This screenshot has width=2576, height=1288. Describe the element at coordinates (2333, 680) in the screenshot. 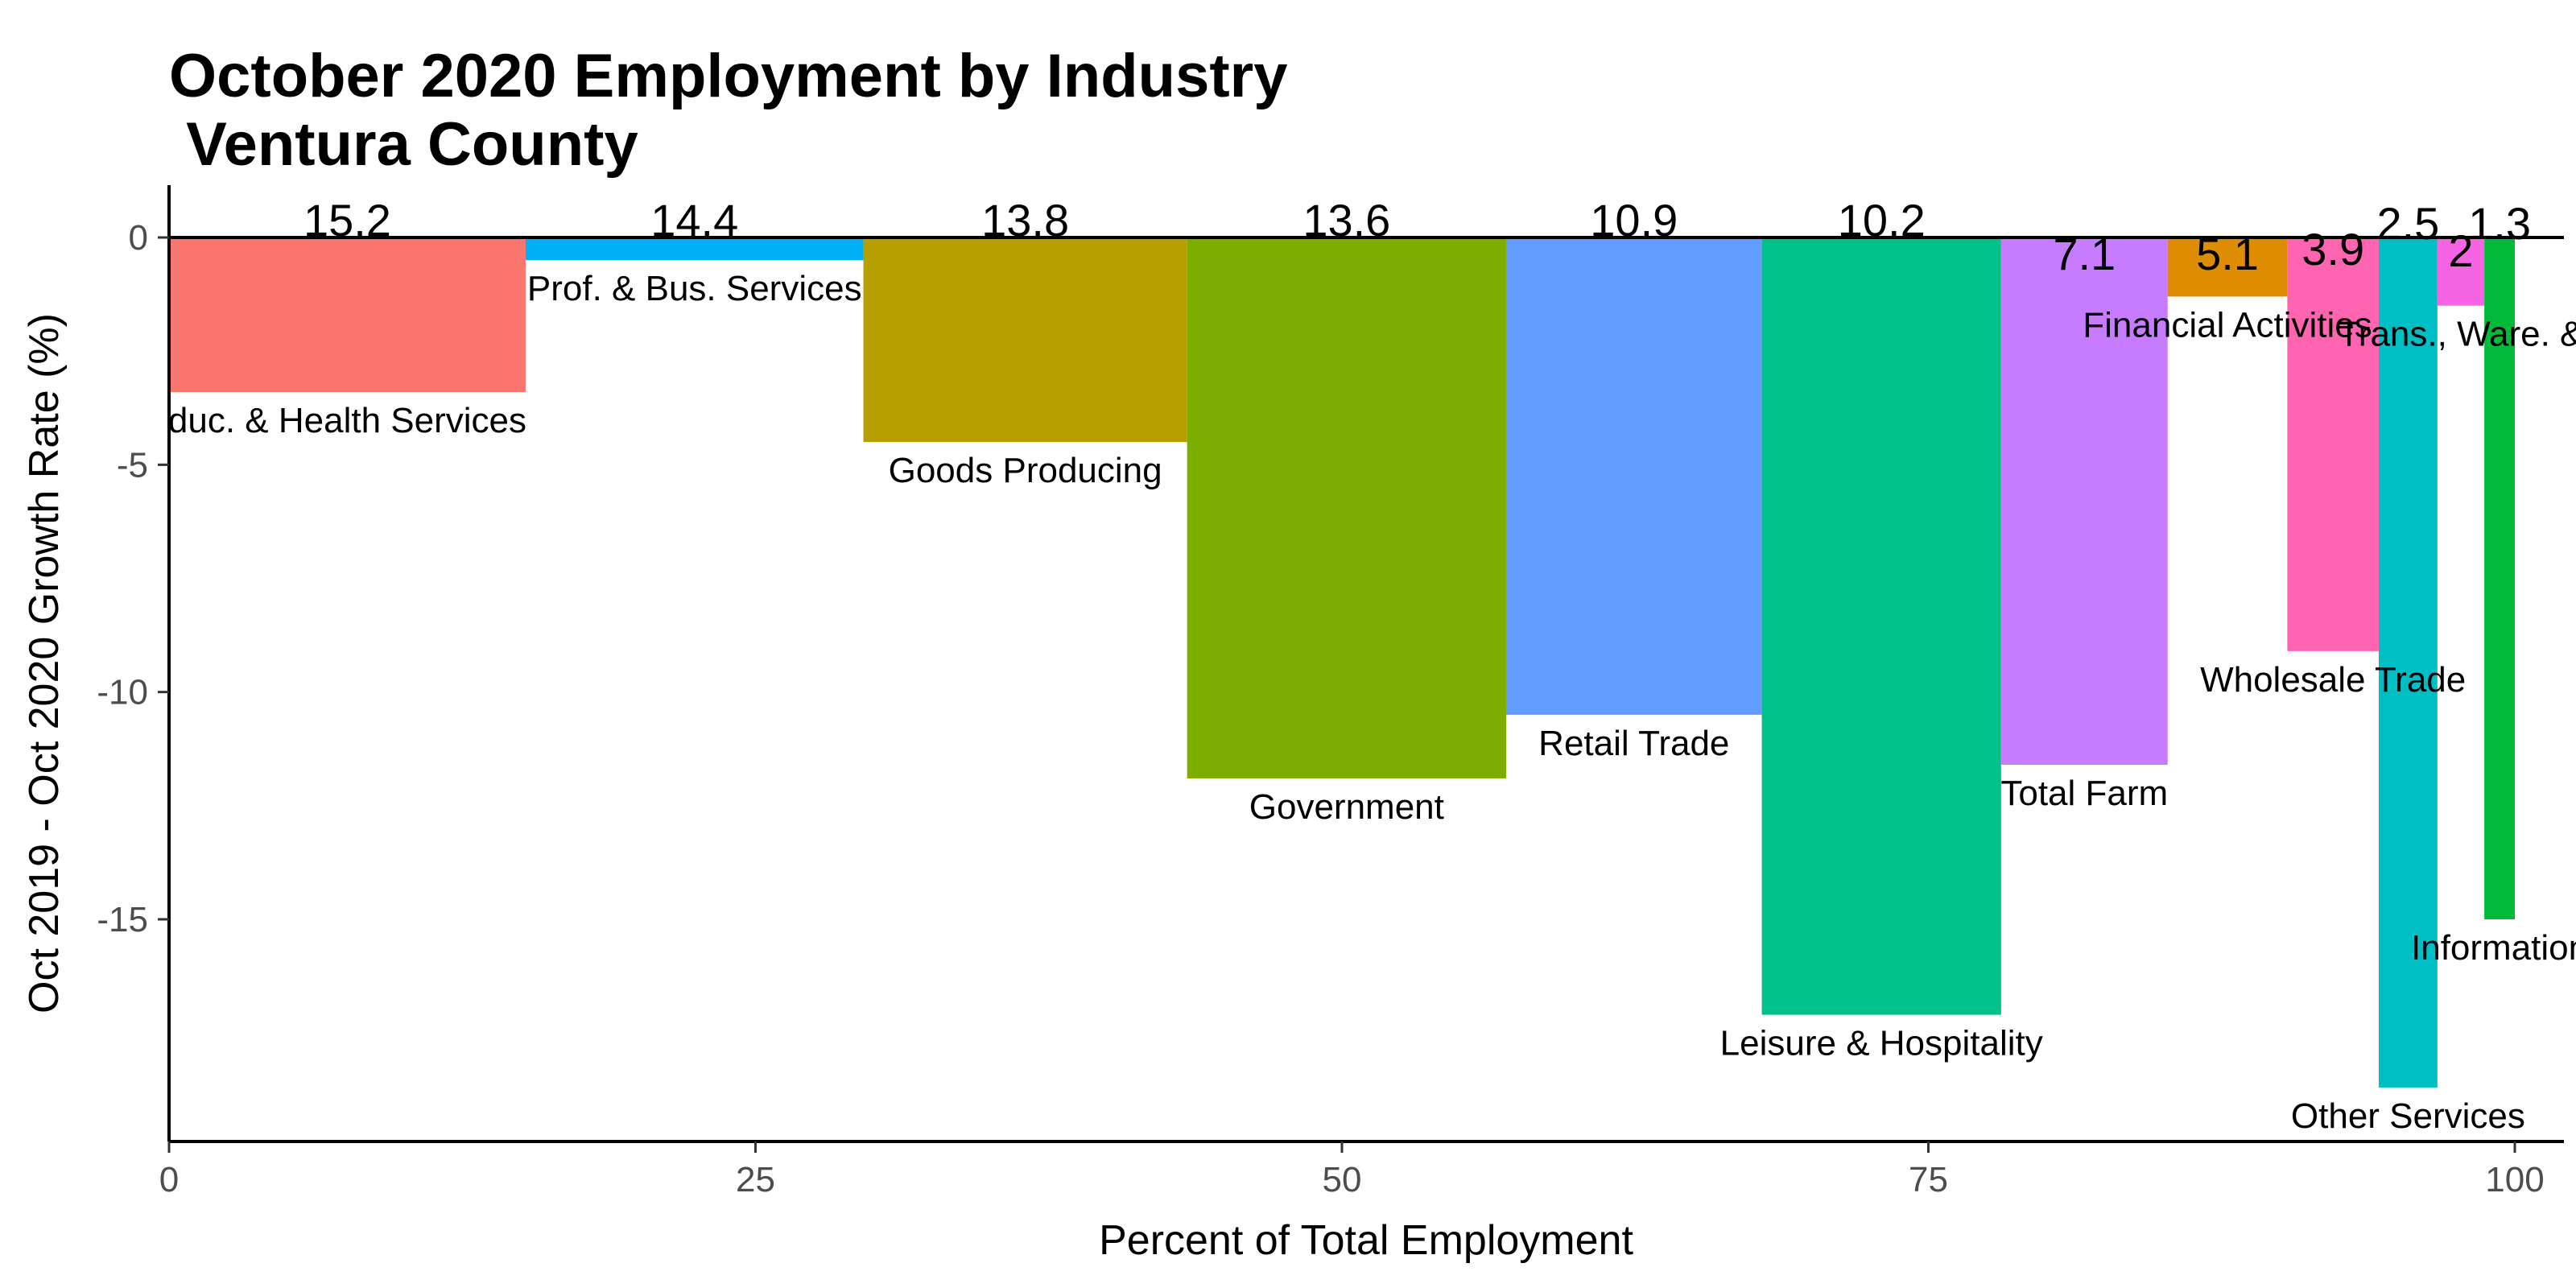

I see `industry-label-wholesale-trade: Wholesale Trade` at that location.